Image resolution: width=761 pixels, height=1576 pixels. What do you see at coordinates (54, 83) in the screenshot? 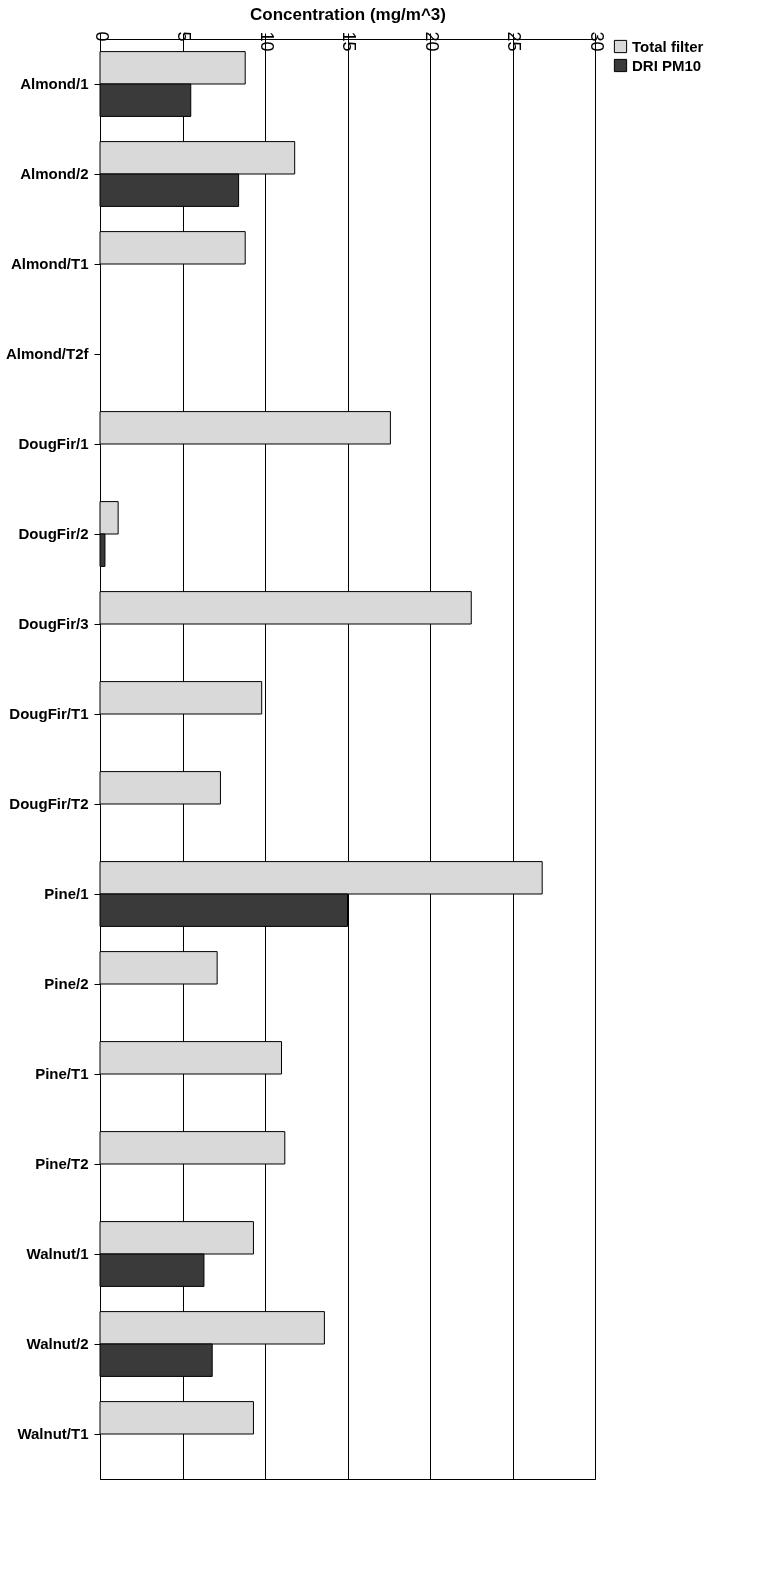
I see `y-tick-label: Almond/1` at bounding box center [54, 83].